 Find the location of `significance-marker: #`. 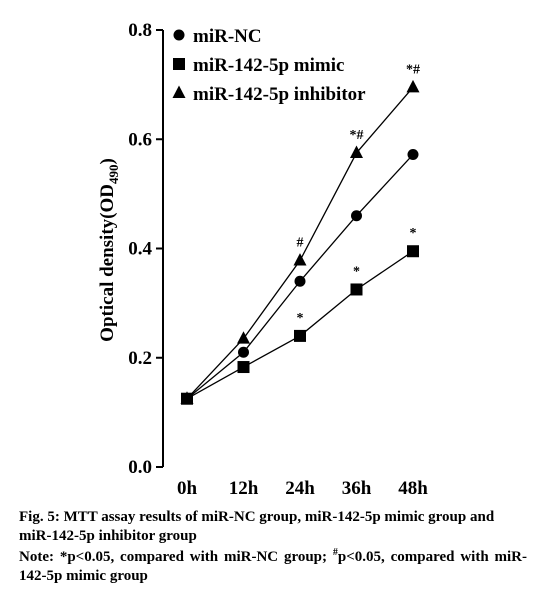

significance-marker: # is located at coordinates (300, 243).